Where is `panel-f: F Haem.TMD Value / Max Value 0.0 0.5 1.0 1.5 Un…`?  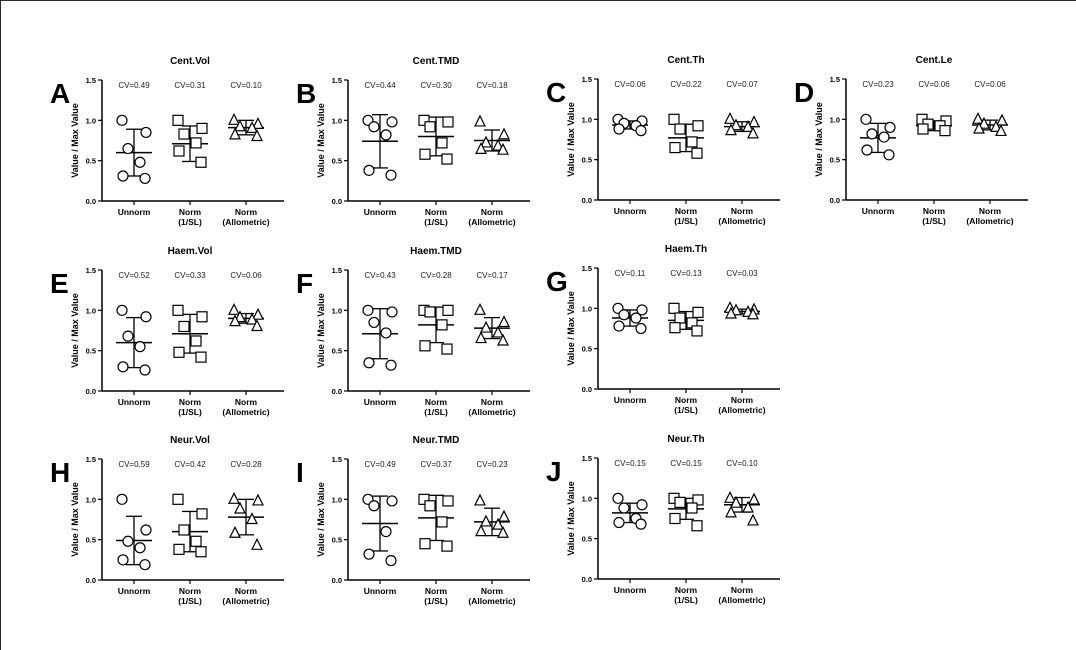 panel-f: F Haem.TMD Value / Max Value 0.0 0.5 1.0 1.5 Un… is located at coordinates (413, 331).